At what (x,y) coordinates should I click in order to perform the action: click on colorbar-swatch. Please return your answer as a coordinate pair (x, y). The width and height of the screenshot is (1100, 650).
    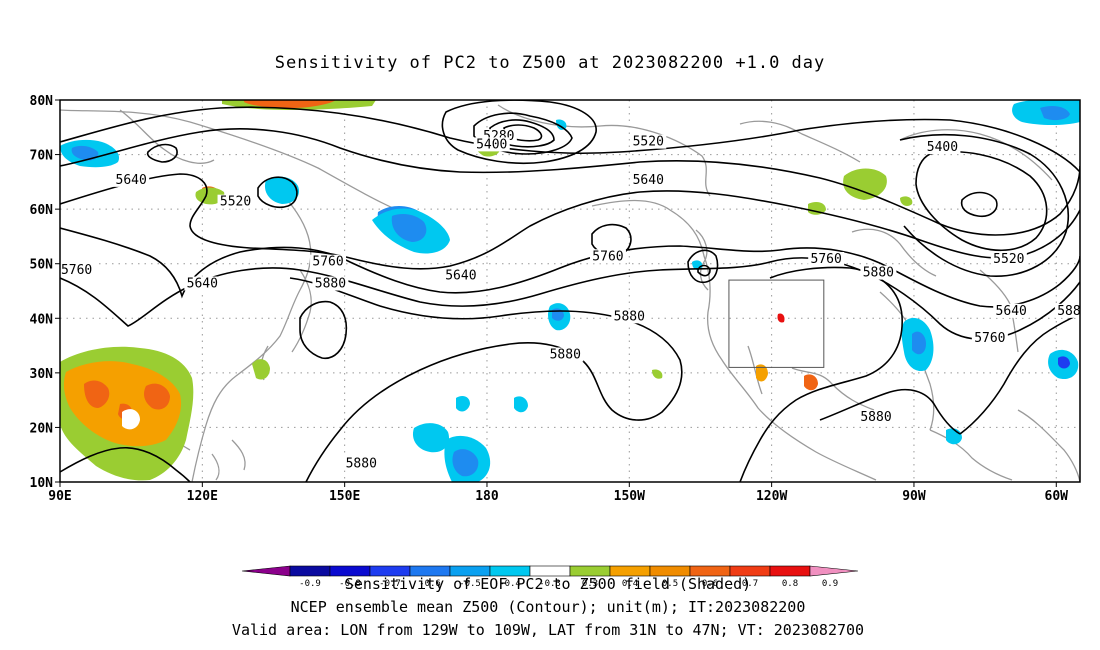
    Looking at the image, I should click on (790, 571).